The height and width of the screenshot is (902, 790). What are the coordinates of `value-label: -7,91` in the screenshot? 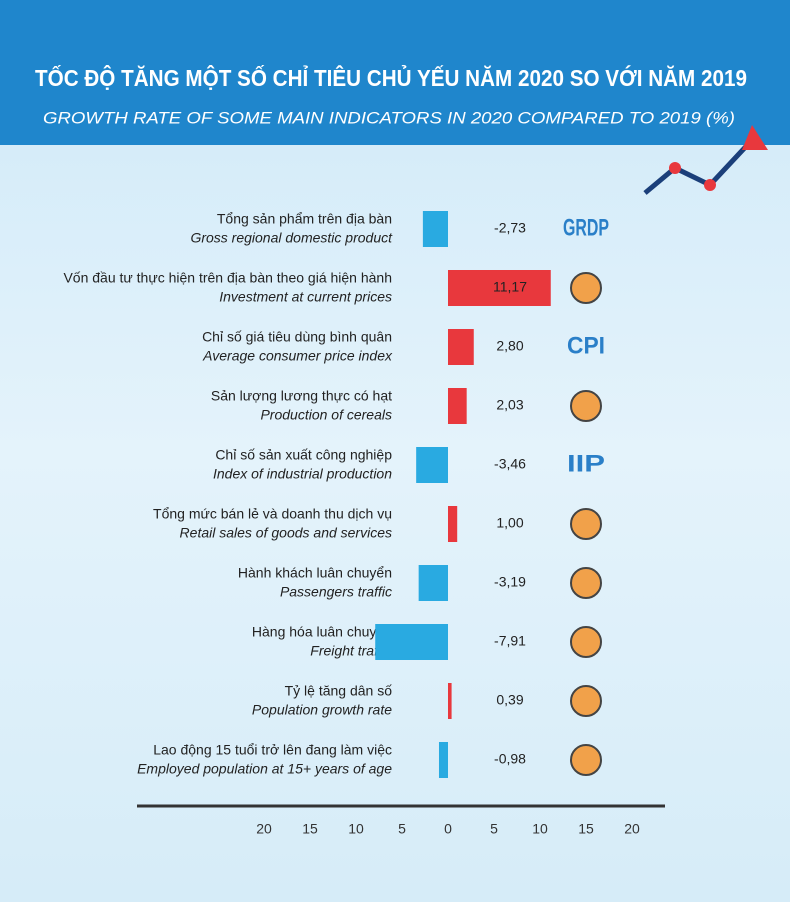 It's located at (510, 641).